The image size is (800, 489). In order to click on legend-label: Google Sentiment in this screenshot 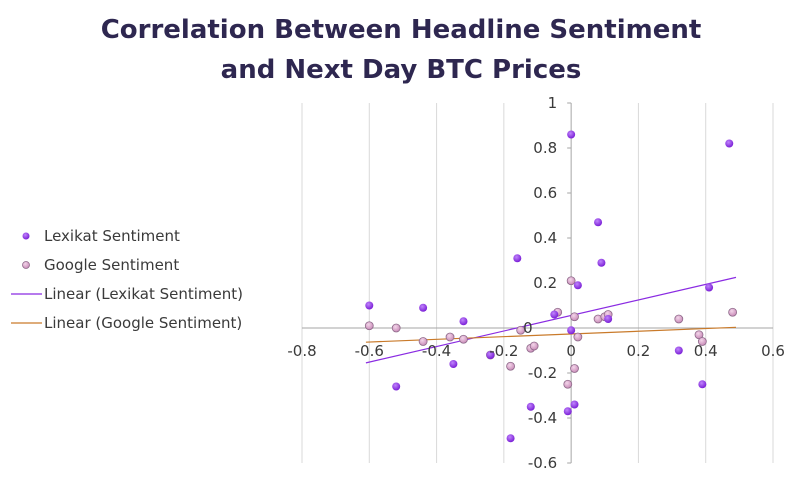, I will do `click(111, 265)`.